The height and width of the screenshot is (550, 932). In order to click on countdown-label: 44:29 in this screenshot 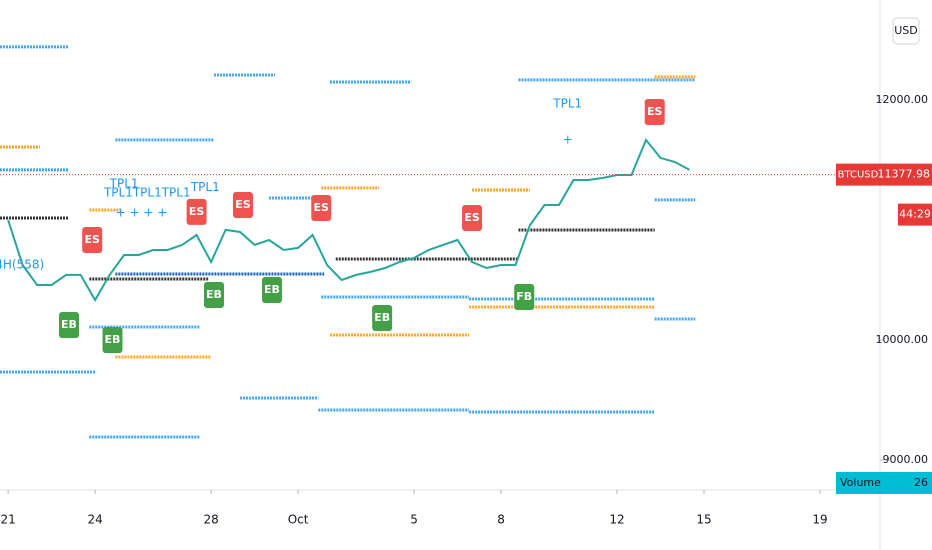, I will do `click(915, 214)`.